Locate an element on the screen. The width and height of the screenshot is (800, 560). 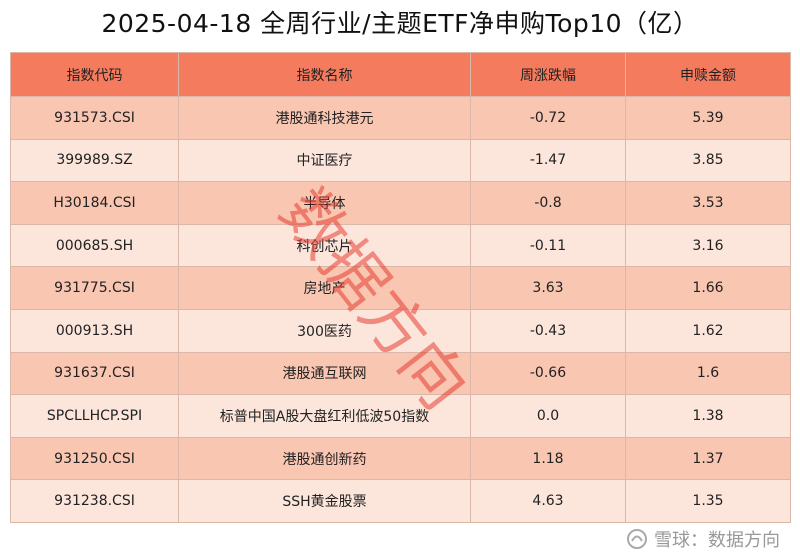
footer-source: 雪球：数据方向 is located at coordinates (717, 540).